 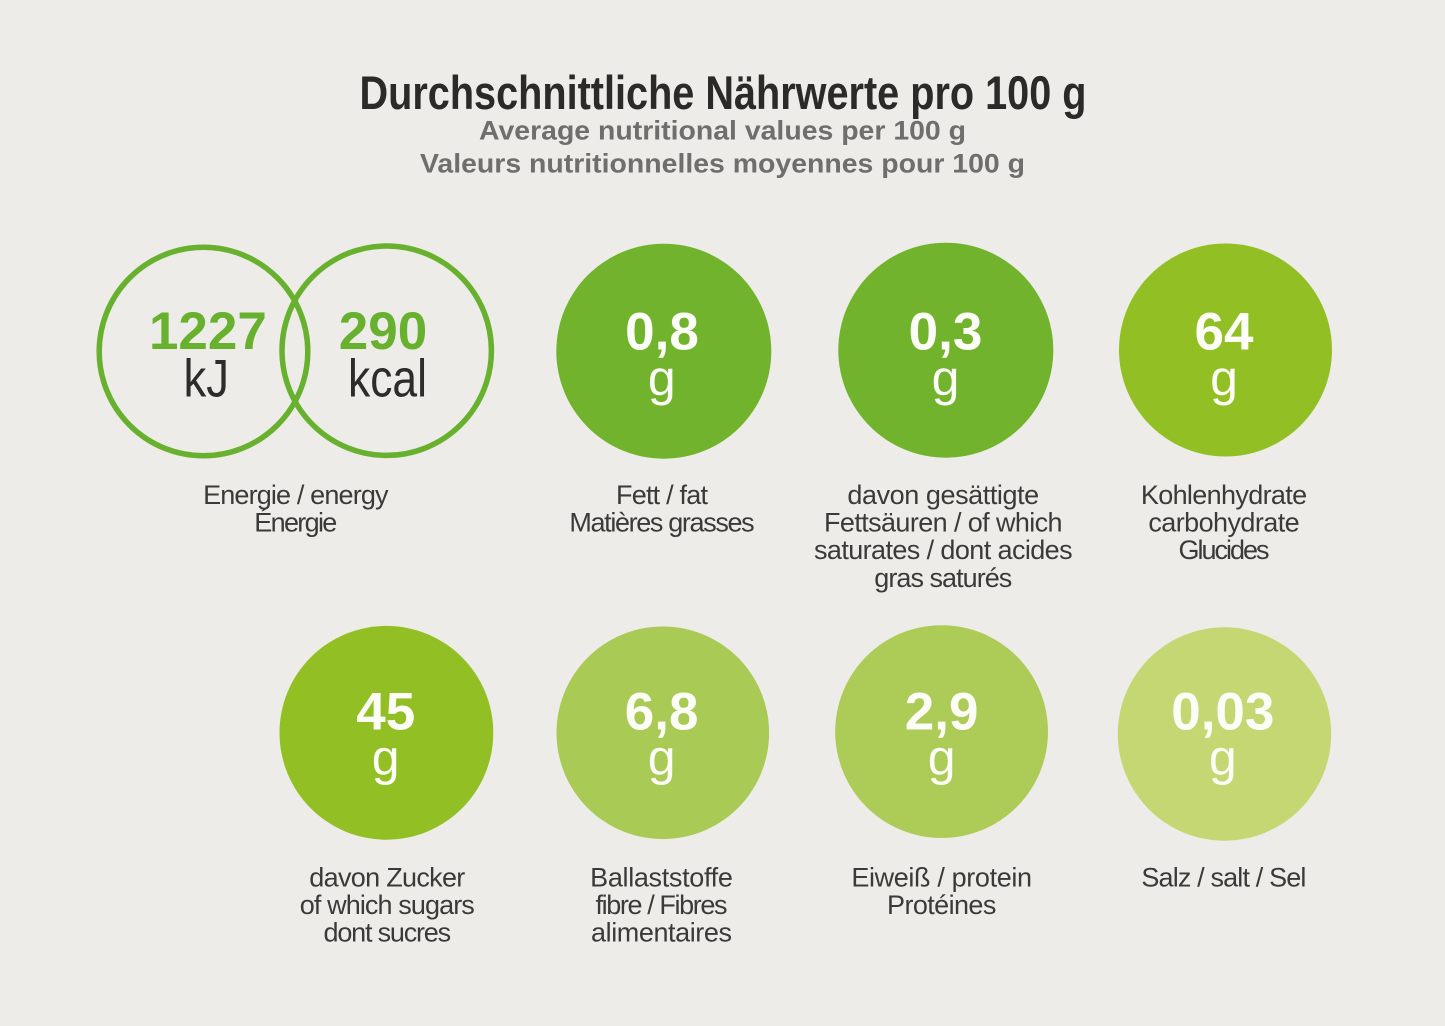 What do you see at coordinates (946, 332) in the screenshot?
I see `svg-text: 0,3` at bounding box center [946, 332].